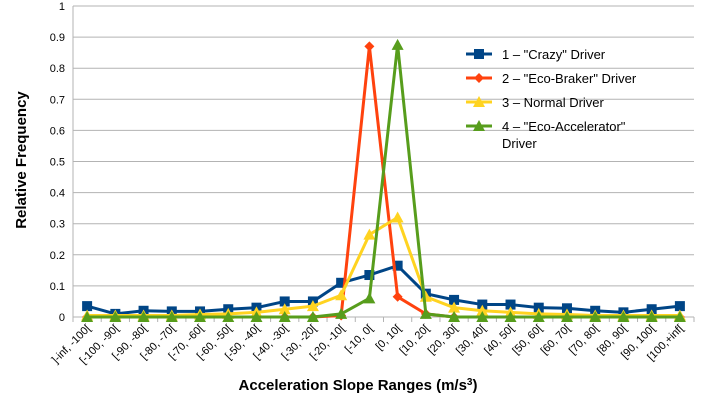 Image resolution: width=719 pixels, height=403 pixels. What do you see at coordinates (569, 78) in the screenshot?
I see `legend-label: 2 – "Eco-Braker" Driver` at bounding box center [569, 78].